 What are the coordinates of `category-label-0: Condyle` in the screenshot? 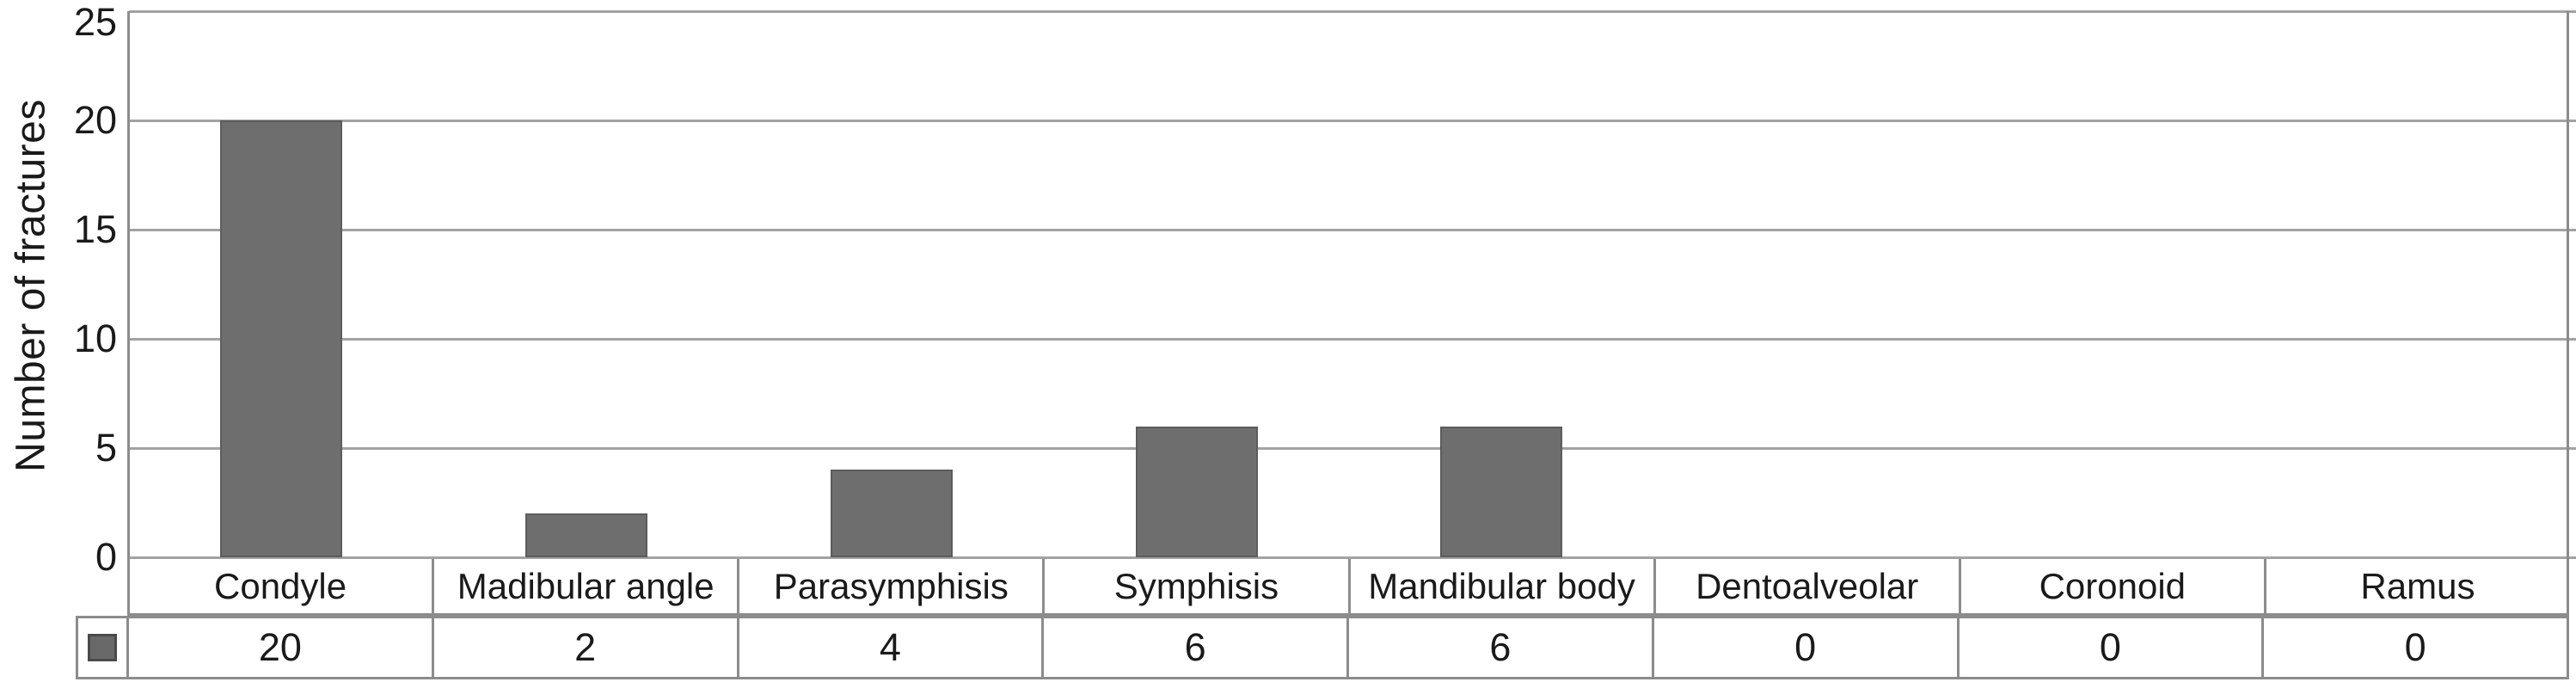 It's located at (282, 586).